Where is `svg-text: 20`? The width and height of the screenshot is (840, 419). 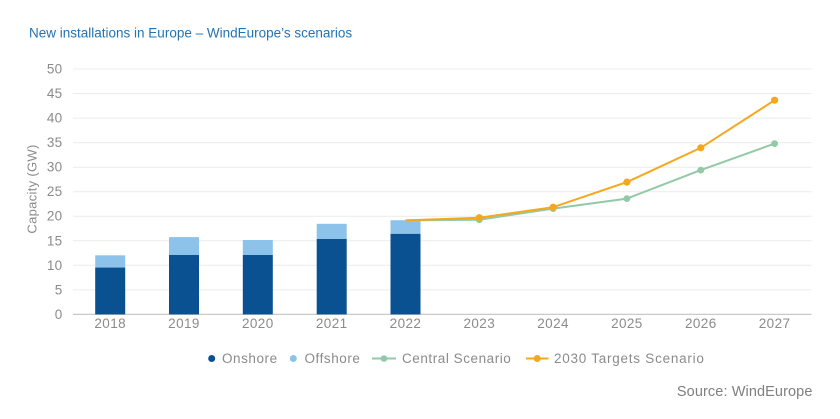
svg-text: 20 is located at coordinates (55, 216).